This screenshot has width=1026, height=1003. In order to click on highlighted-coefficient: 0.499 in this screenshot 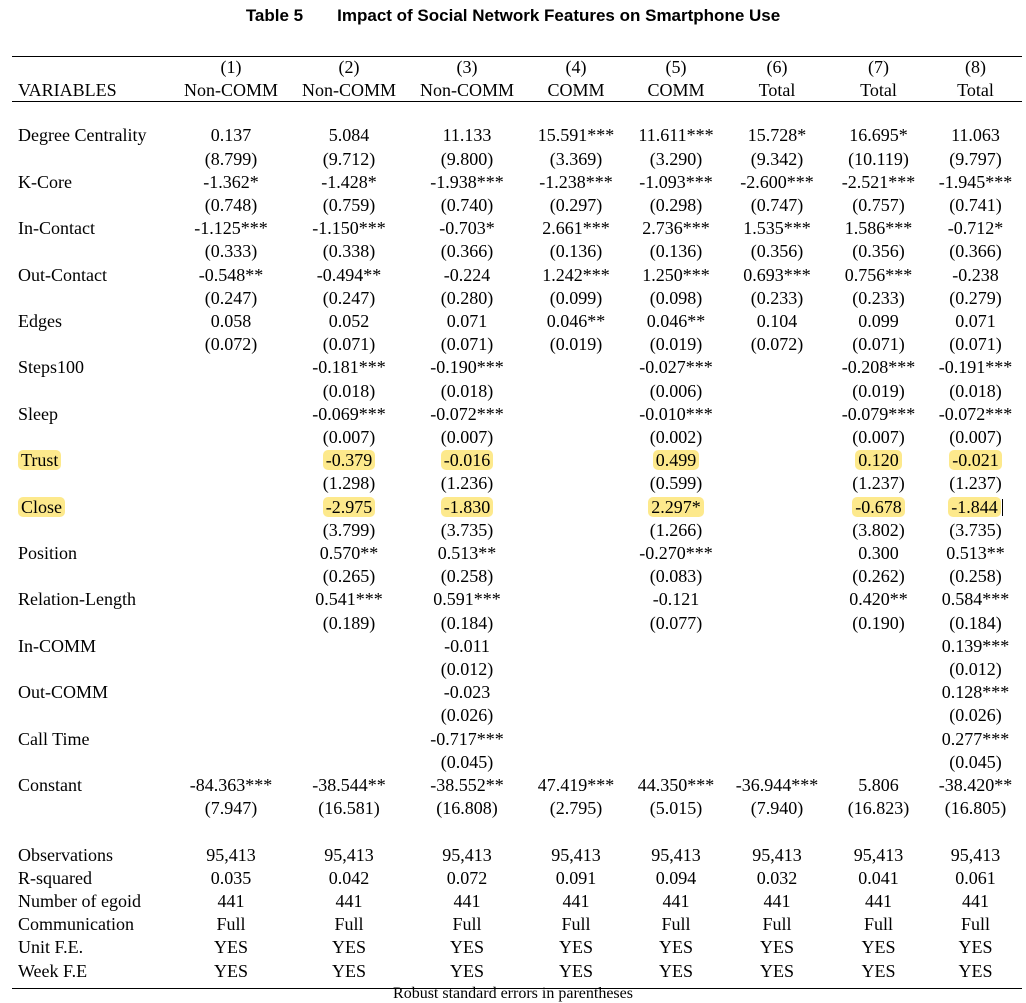, I will do `click(676, 460)`.